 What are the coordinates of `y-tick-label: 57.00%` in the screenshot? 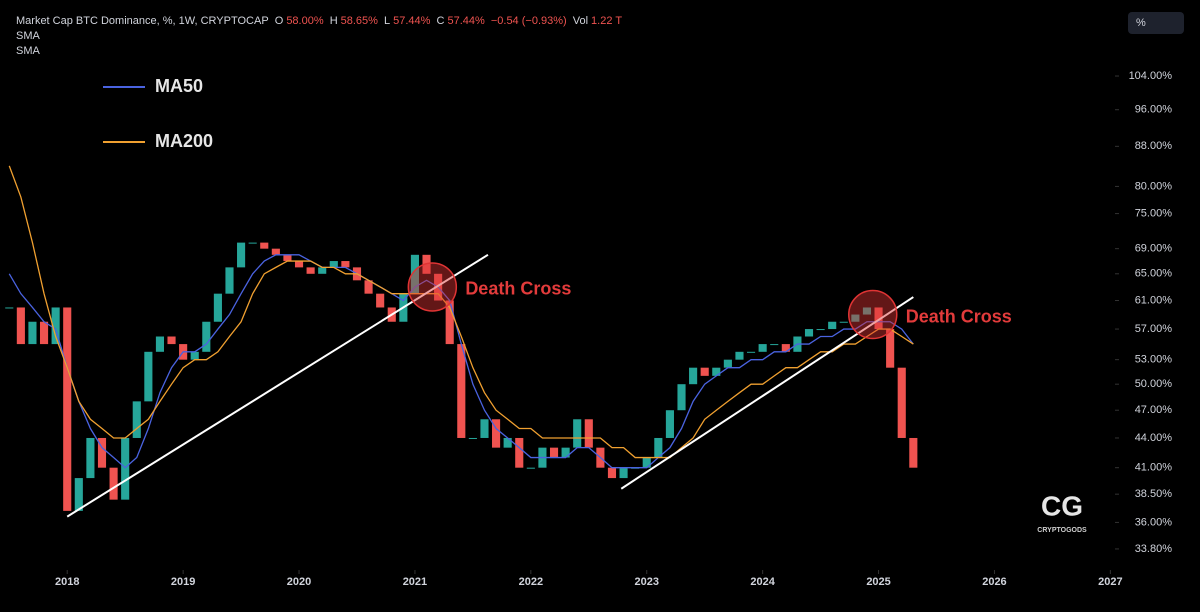 It's located at (1154, 329).